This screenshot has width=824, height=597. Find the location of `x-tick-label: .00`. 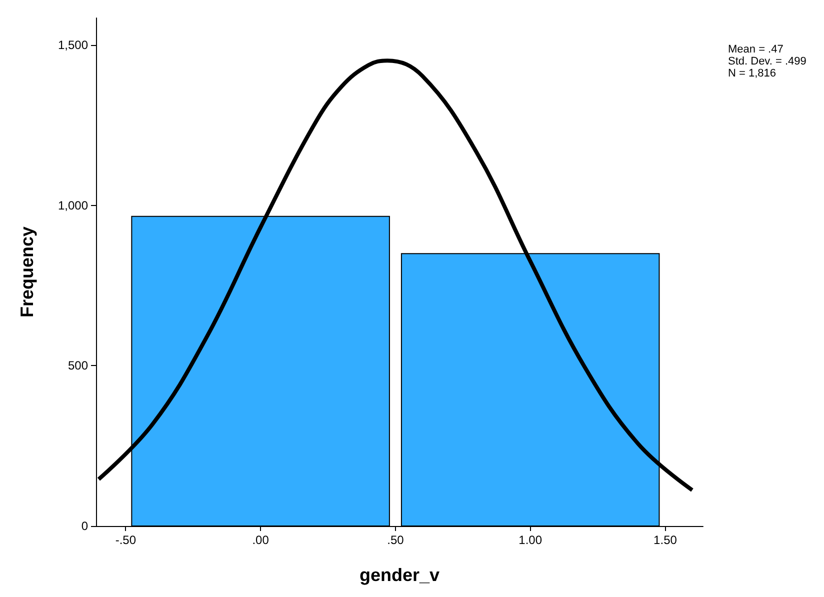

x-tick-label: .00 is located at coordinates (261, 540).